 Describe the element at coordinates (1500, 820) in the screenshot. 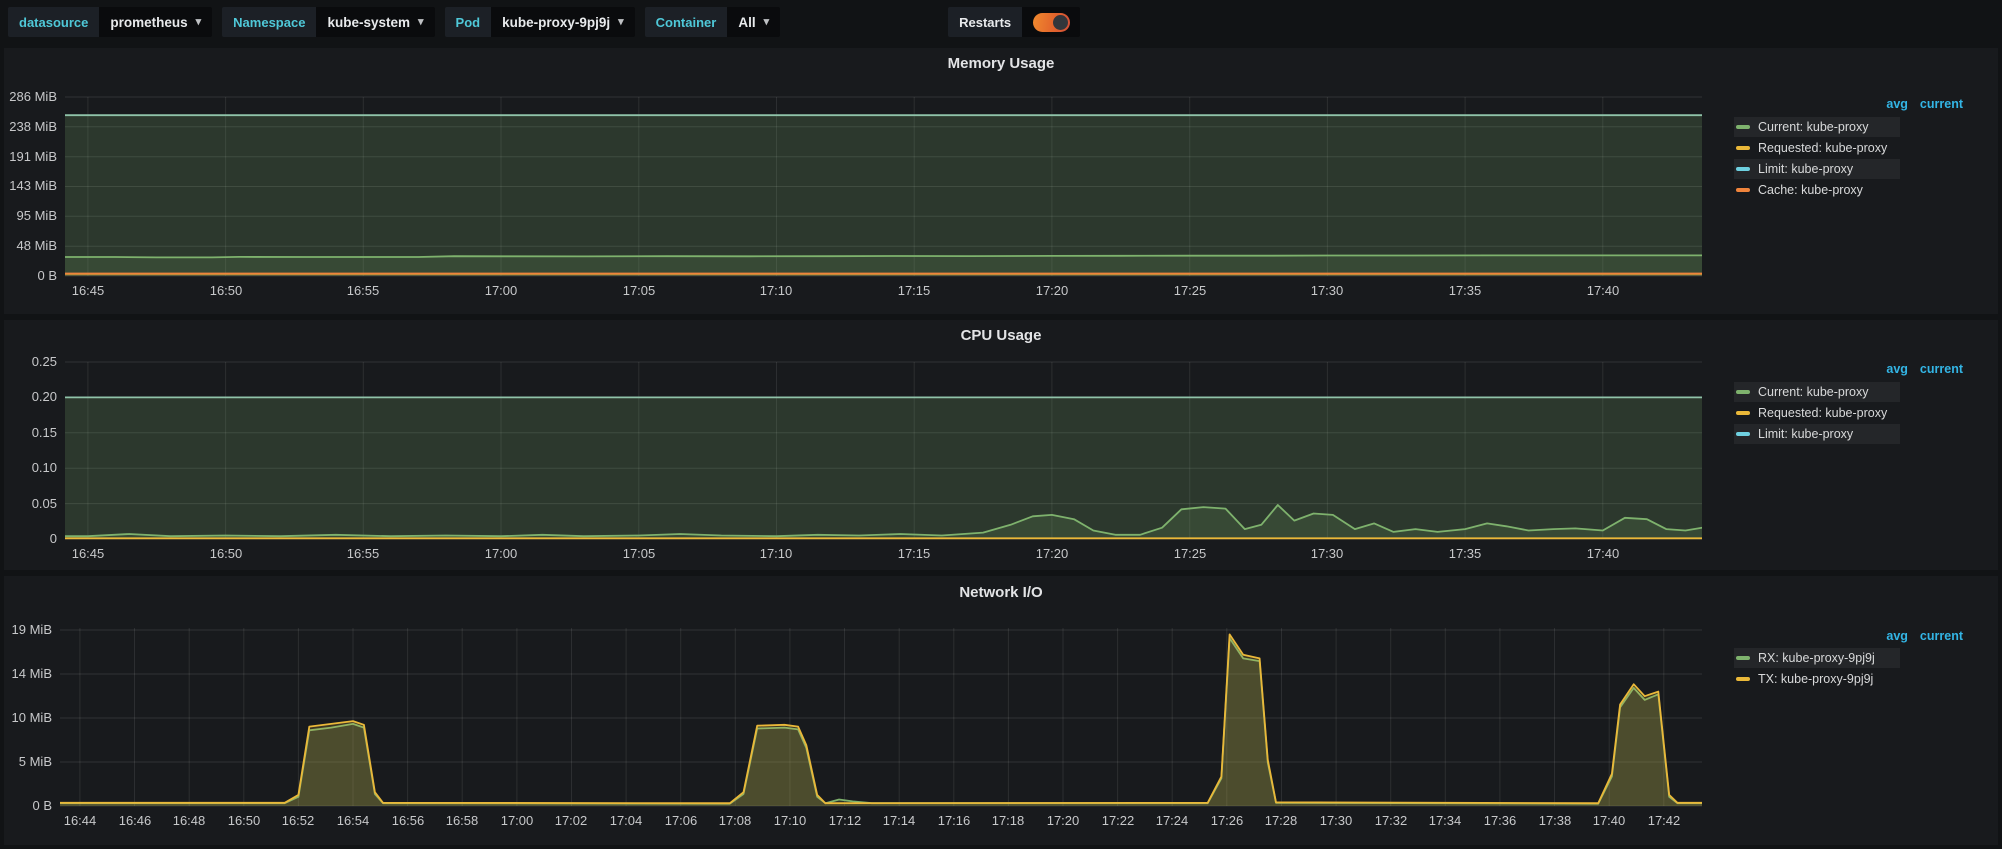

I see `network-i-o-x-tick-label: 17:36` at that location.